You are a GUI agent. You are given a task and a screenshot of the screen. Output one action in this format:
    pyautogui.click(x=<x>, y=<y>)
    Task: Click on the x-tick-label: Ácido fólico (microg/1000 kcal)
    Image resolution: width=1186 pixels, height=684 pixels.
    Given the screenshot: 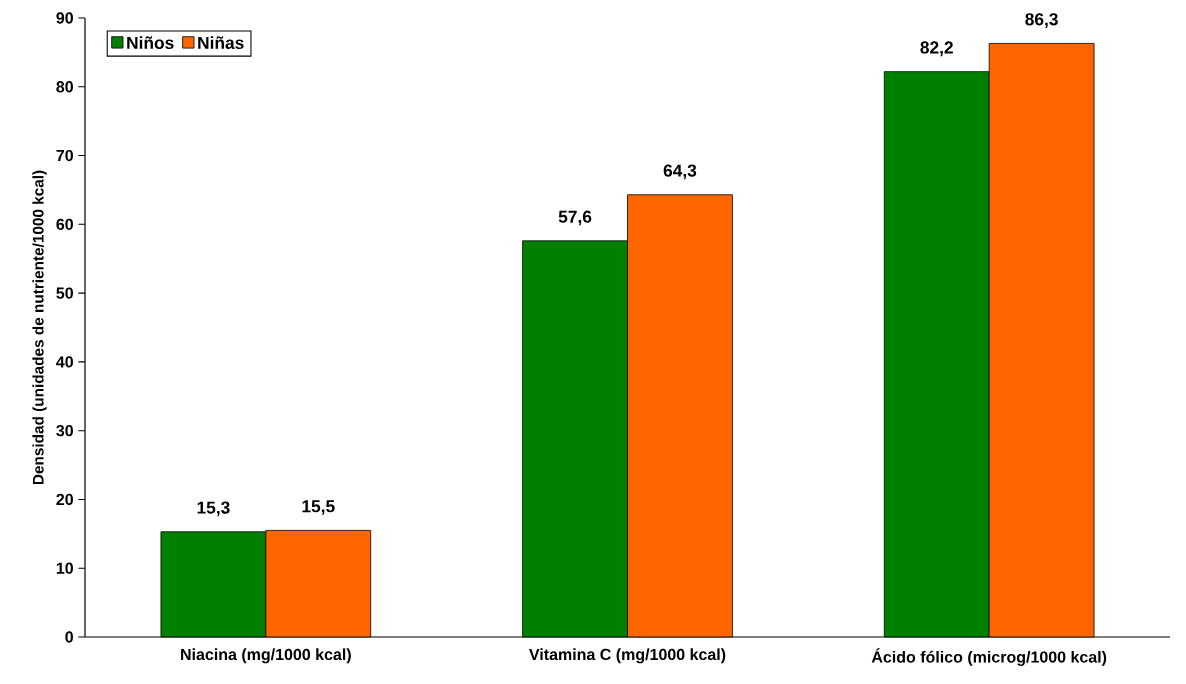 What is the action you would take?
    pyautogui.click(x=989, y=657)
    